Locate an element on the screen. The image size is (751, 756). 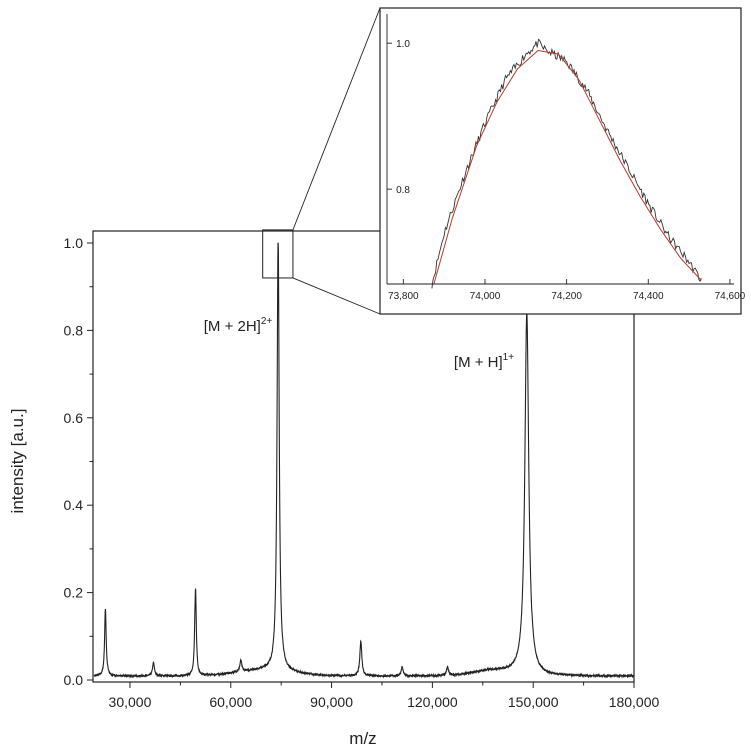
main-y-tick-label: 0.2 is located at coordinates (74, 593).